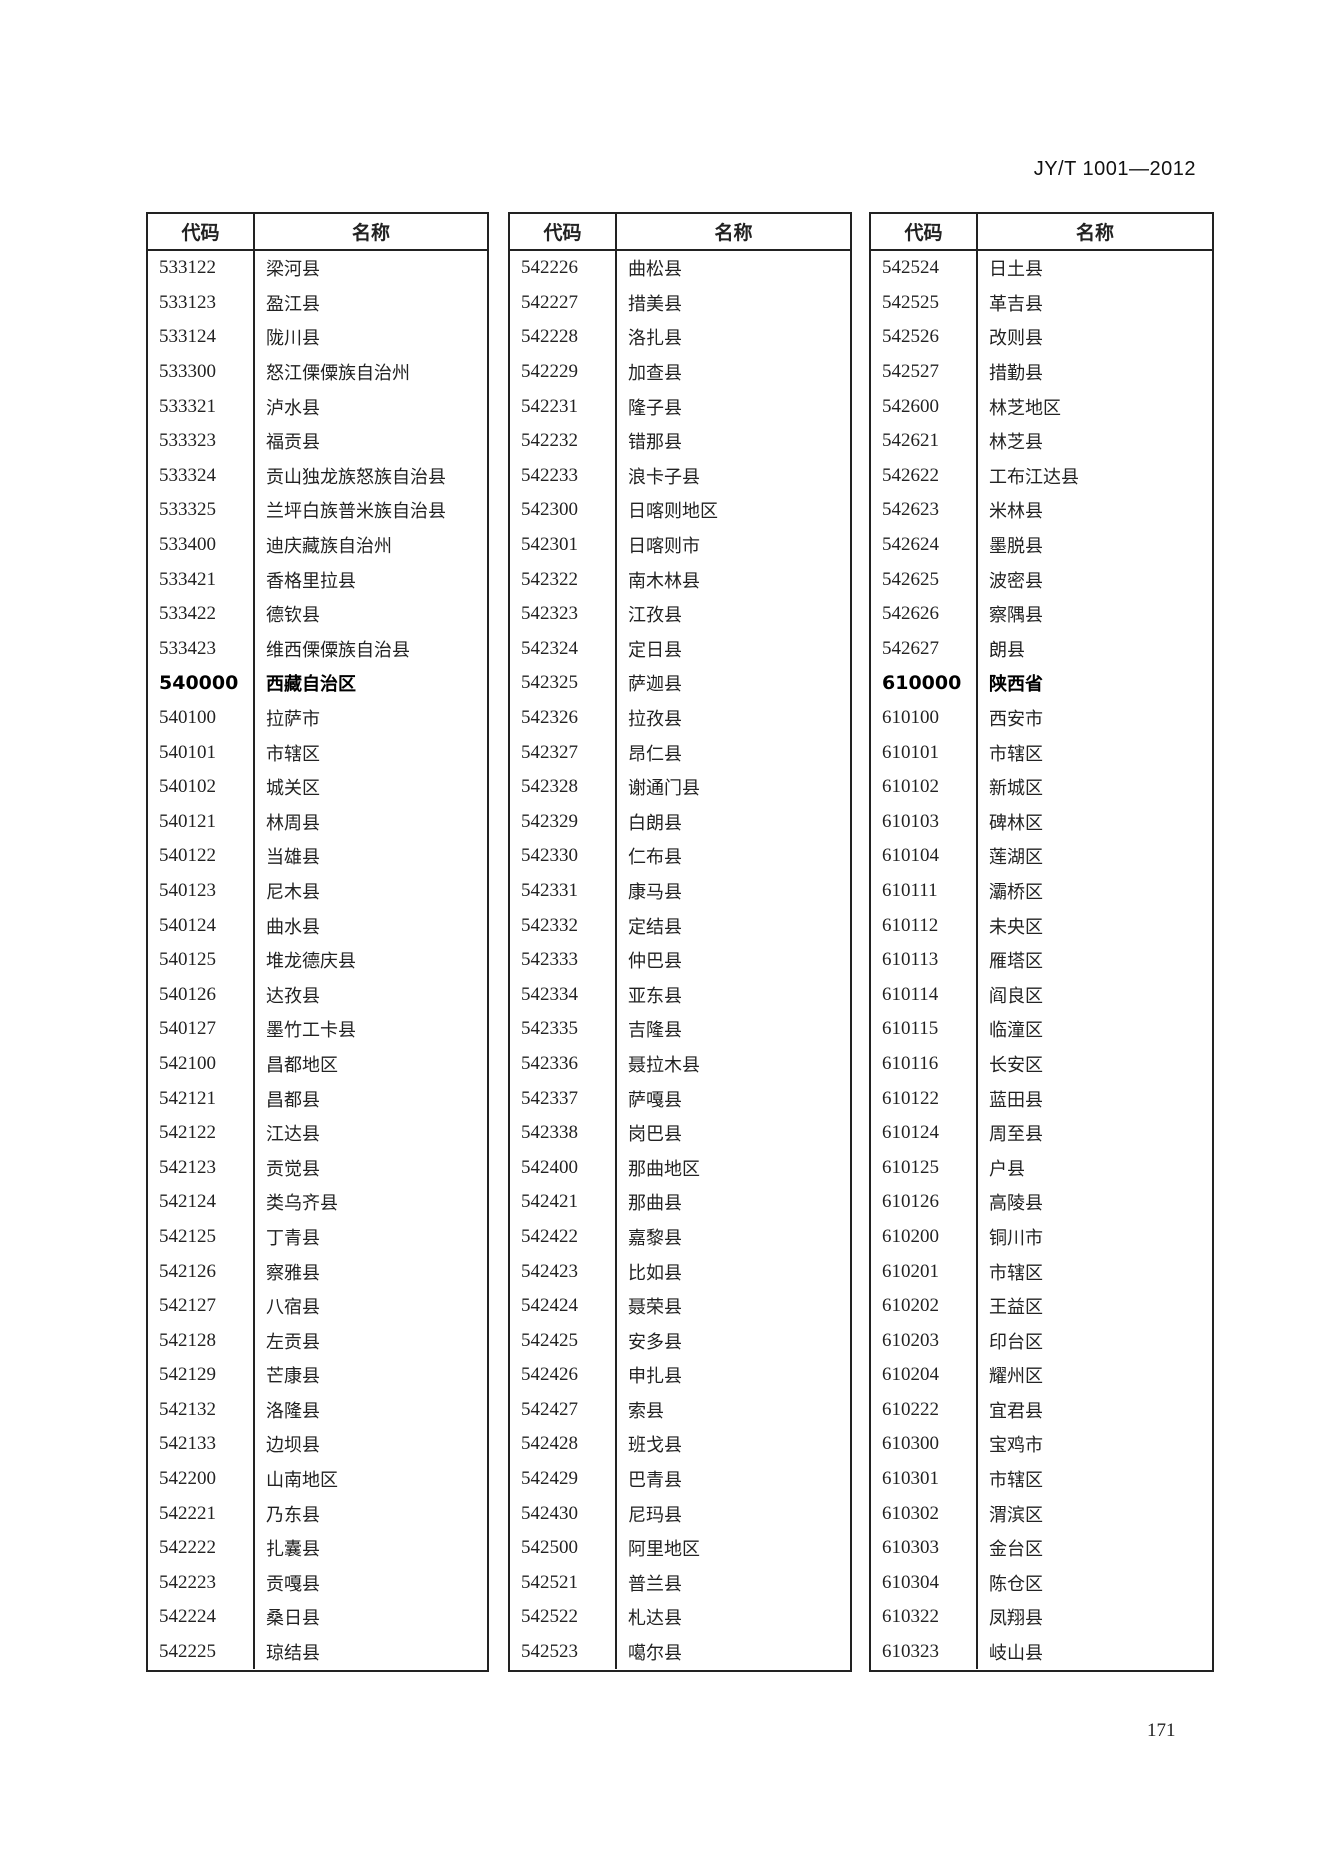 The image size is (1323, 1871). What do you see at coordinates (924, 1306) in the screenshot?
I see `code-cell: 610202` at bounding box center [924, 1306].